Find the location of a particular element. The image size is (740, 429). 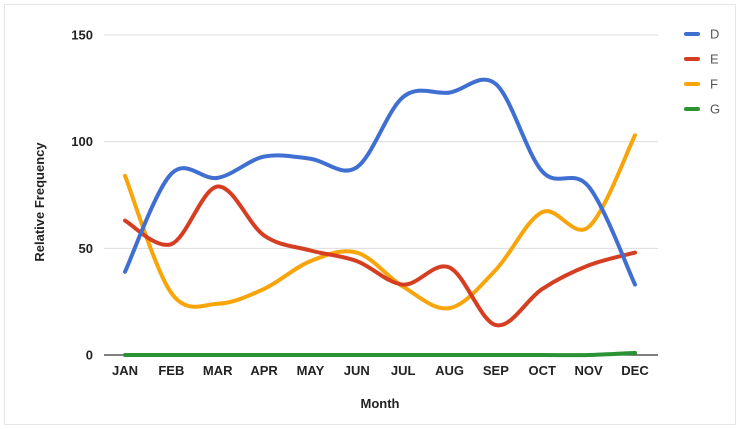

x-tick-label-jan: JAN is located at coordinates (125, 370).